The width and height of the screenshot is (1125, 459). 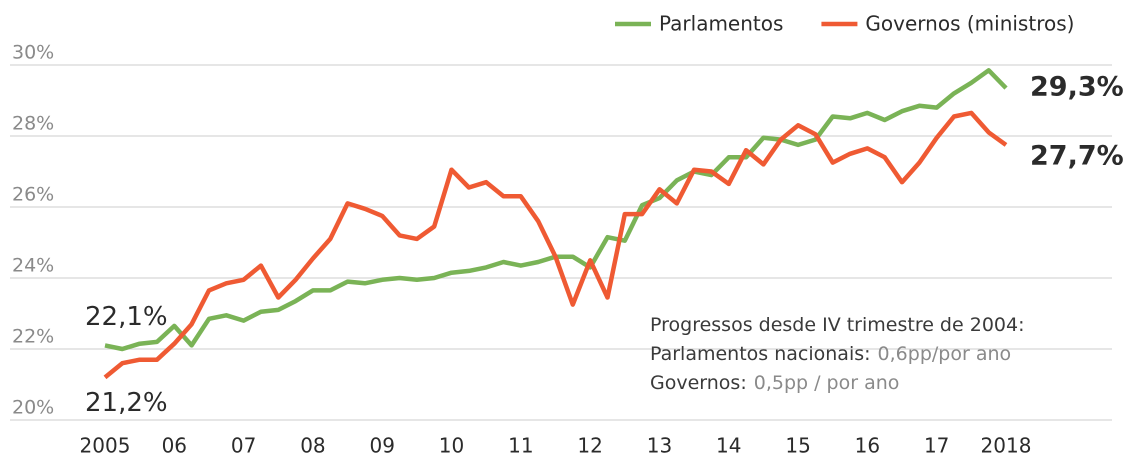 I want to click on x-tick-label: 12, so click(x=589, y=446).